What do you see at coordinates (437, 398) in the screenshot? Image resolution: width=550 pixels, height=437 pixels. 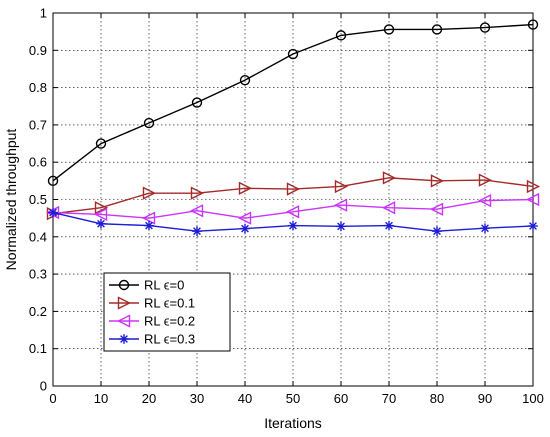 I see `x-tick-label: 80` at bounding box center [437, 398].